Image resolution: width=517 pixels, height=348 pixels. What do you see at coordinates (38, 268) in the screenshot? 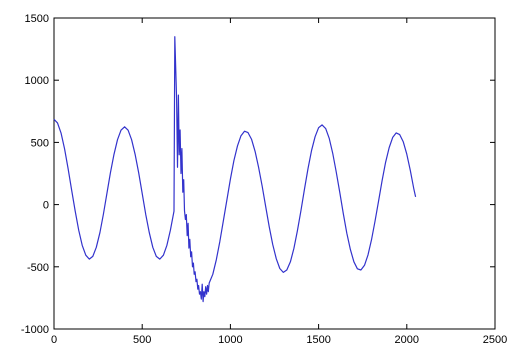
I see `y-tick-label: -500` at bounding box center [38, 268].